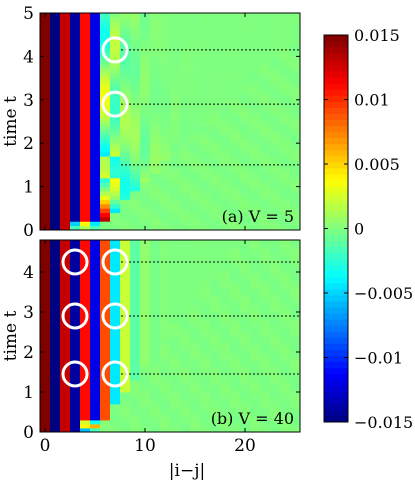 This screenshot has width=415, height=483. I want to click on colorbar-tick-label: 0.005, so click(377, 164).